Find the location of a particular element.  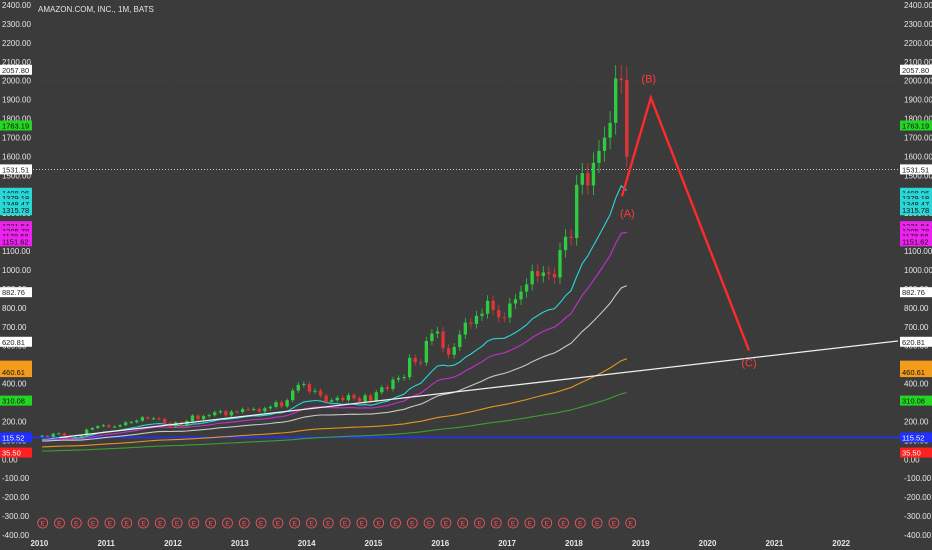

y-tick-label-left: 2000.00 is located at coordinates (16, 81).